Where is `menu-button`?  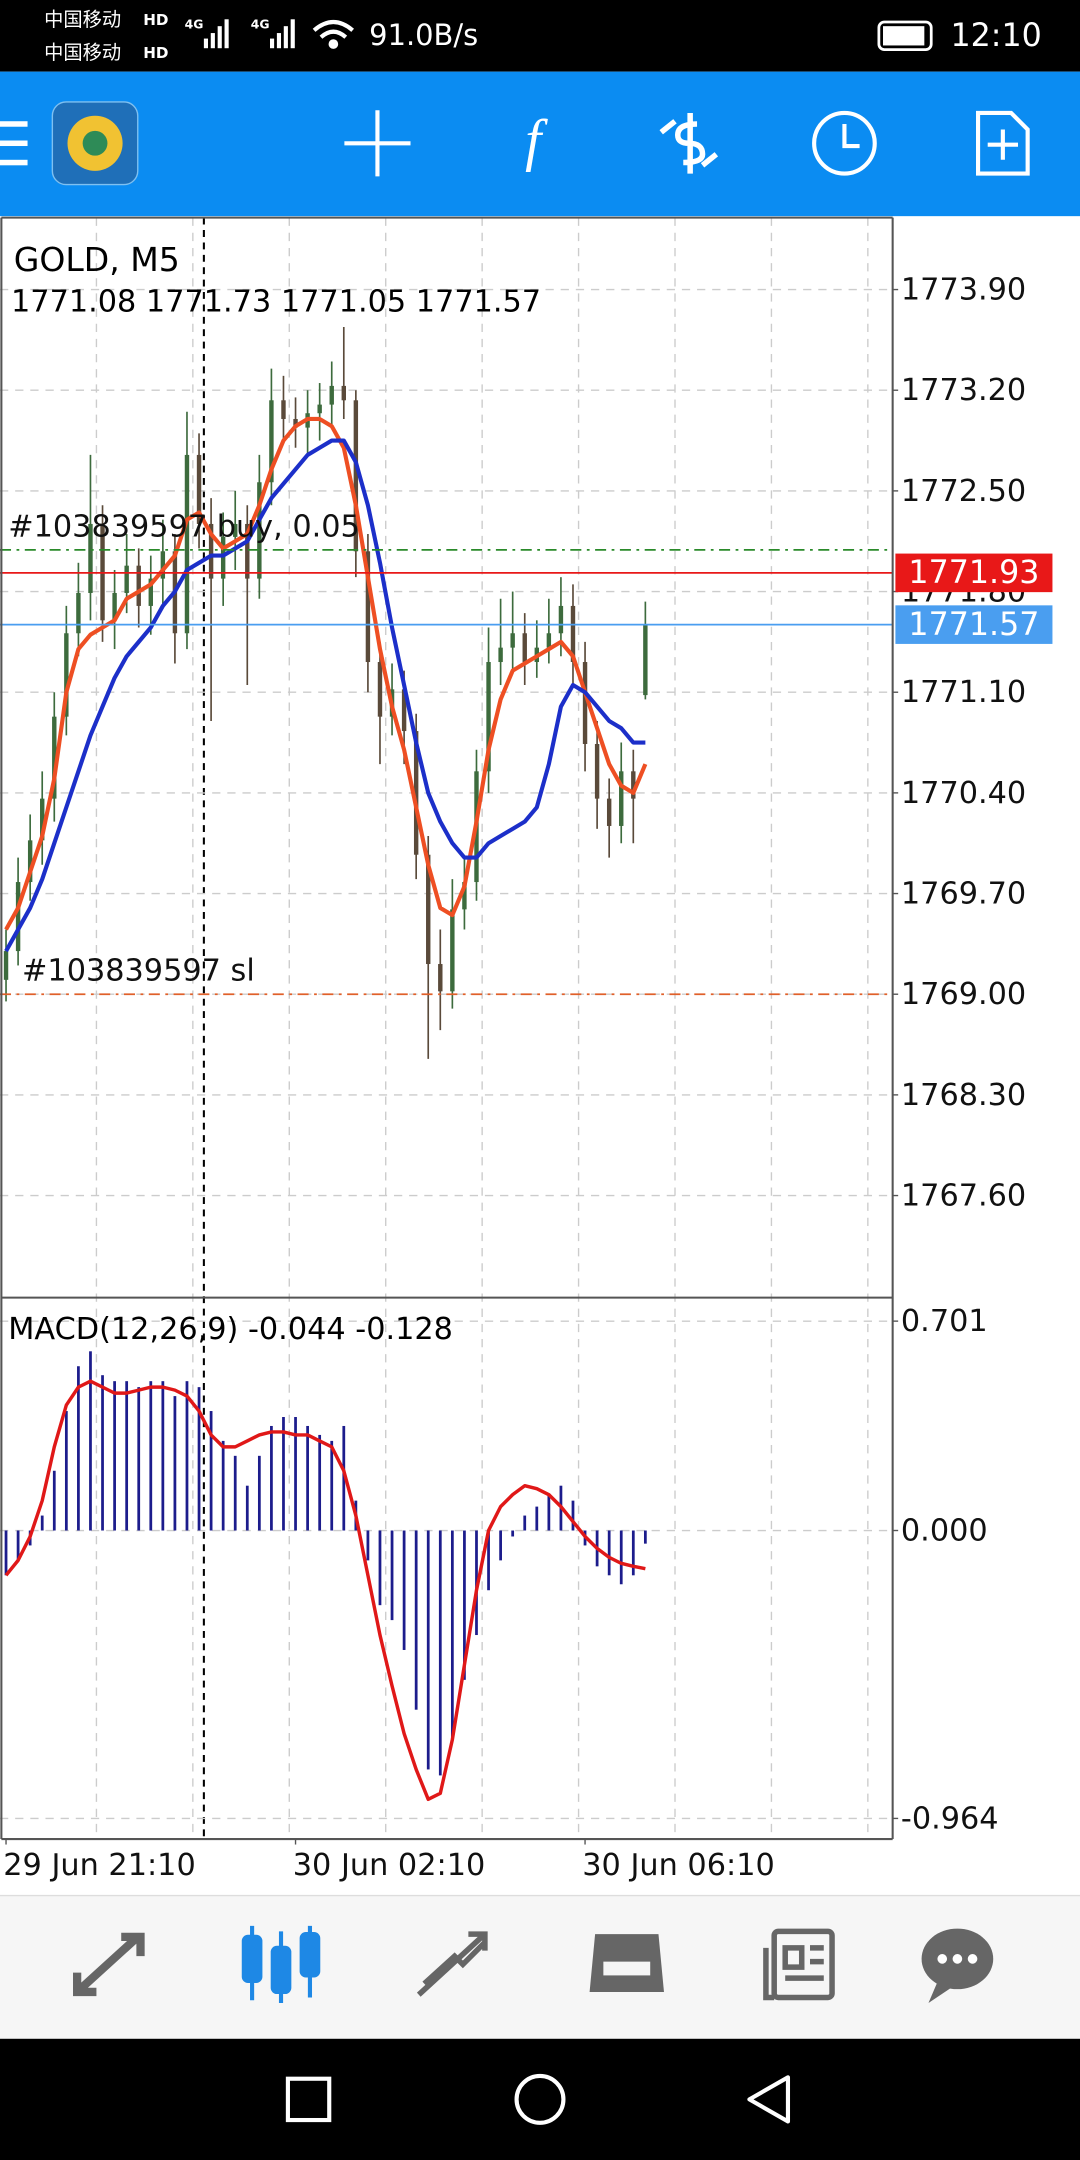 menu-button is located at coordinates (14, 143).